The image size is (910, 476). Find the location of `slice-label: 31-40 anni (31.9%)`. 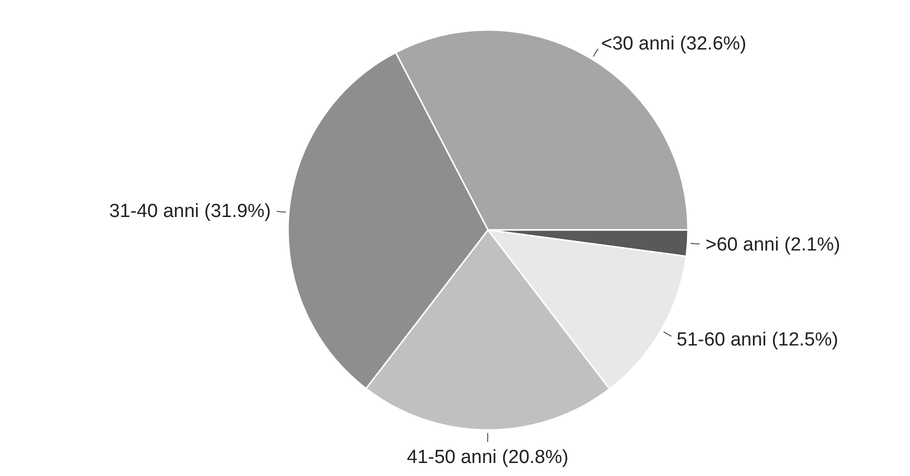

slice-label: 31-40 anni (31.9%) is located at coordinates (190, 211).